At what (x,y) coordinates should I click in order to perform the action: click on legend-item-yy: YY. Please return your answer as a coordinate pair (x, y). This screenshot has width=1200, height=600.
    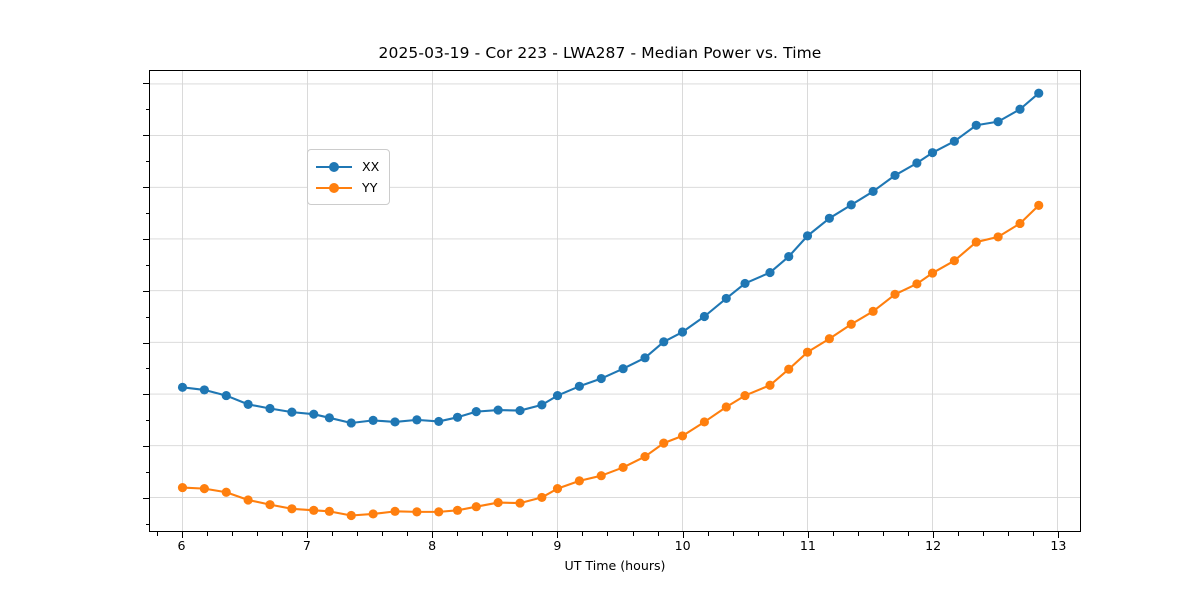
    Looking at the image, I should click on (347, 187).